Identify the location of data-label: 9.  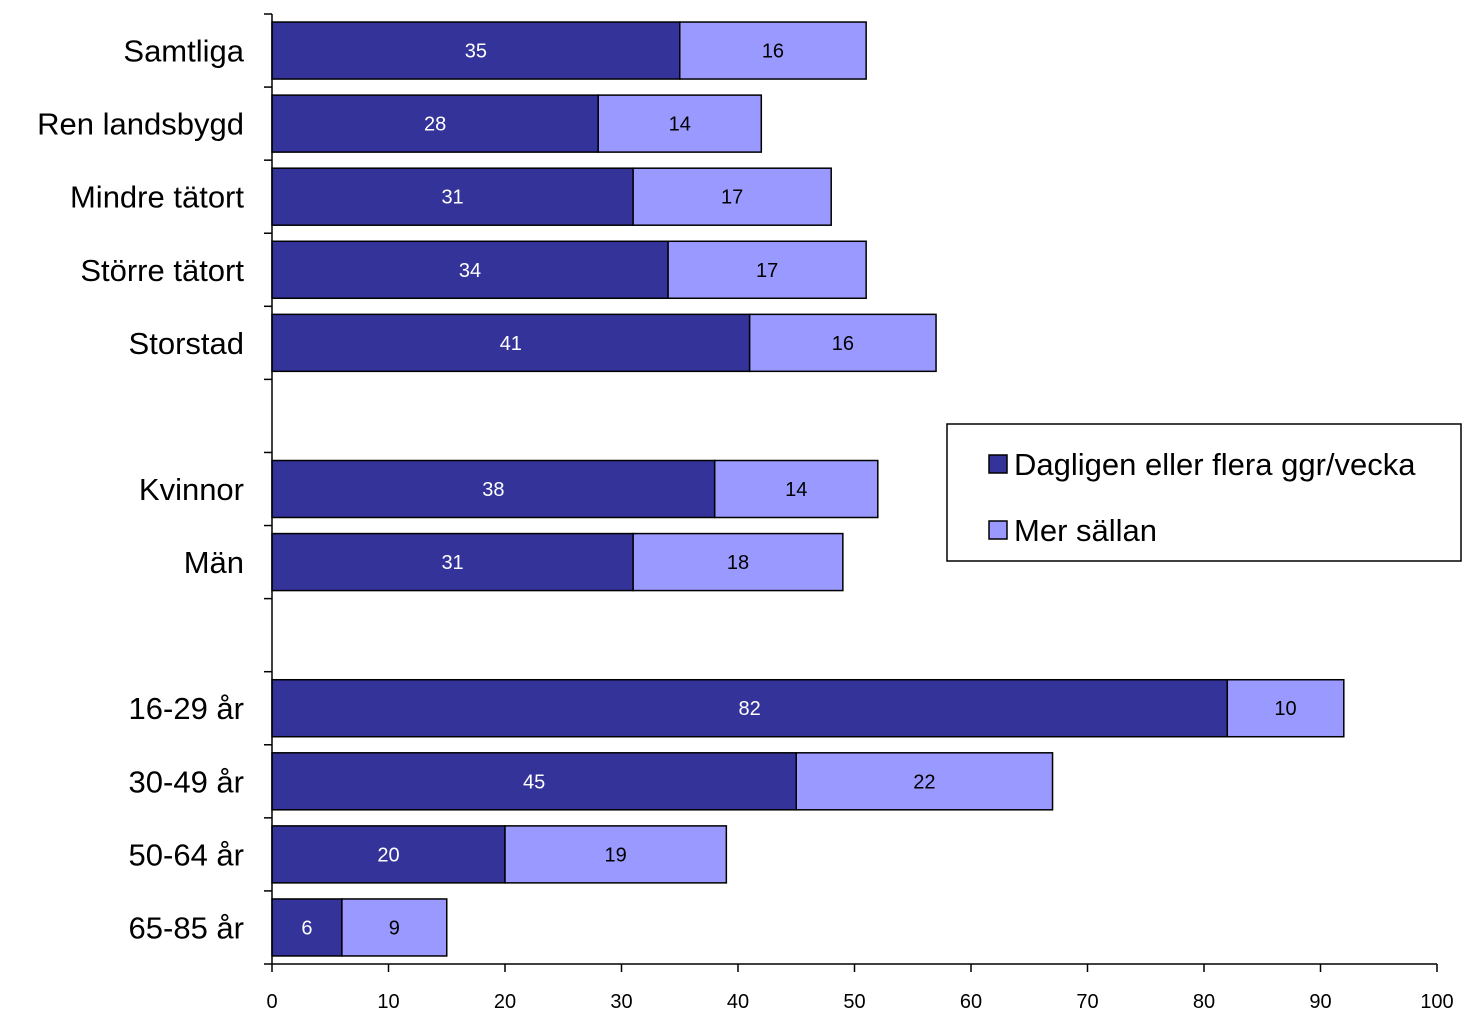
(394, 928).